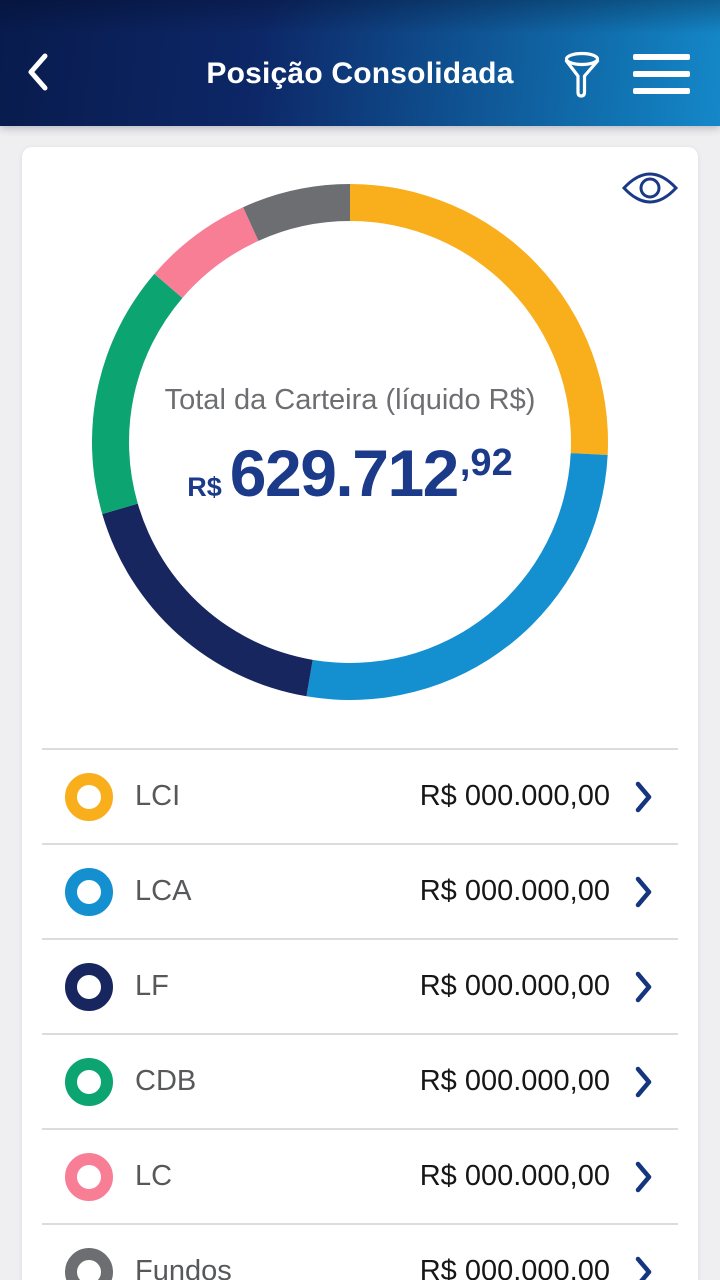  I want to click on asset-row: LC R$ 000.000,00, so click(360, 1175).